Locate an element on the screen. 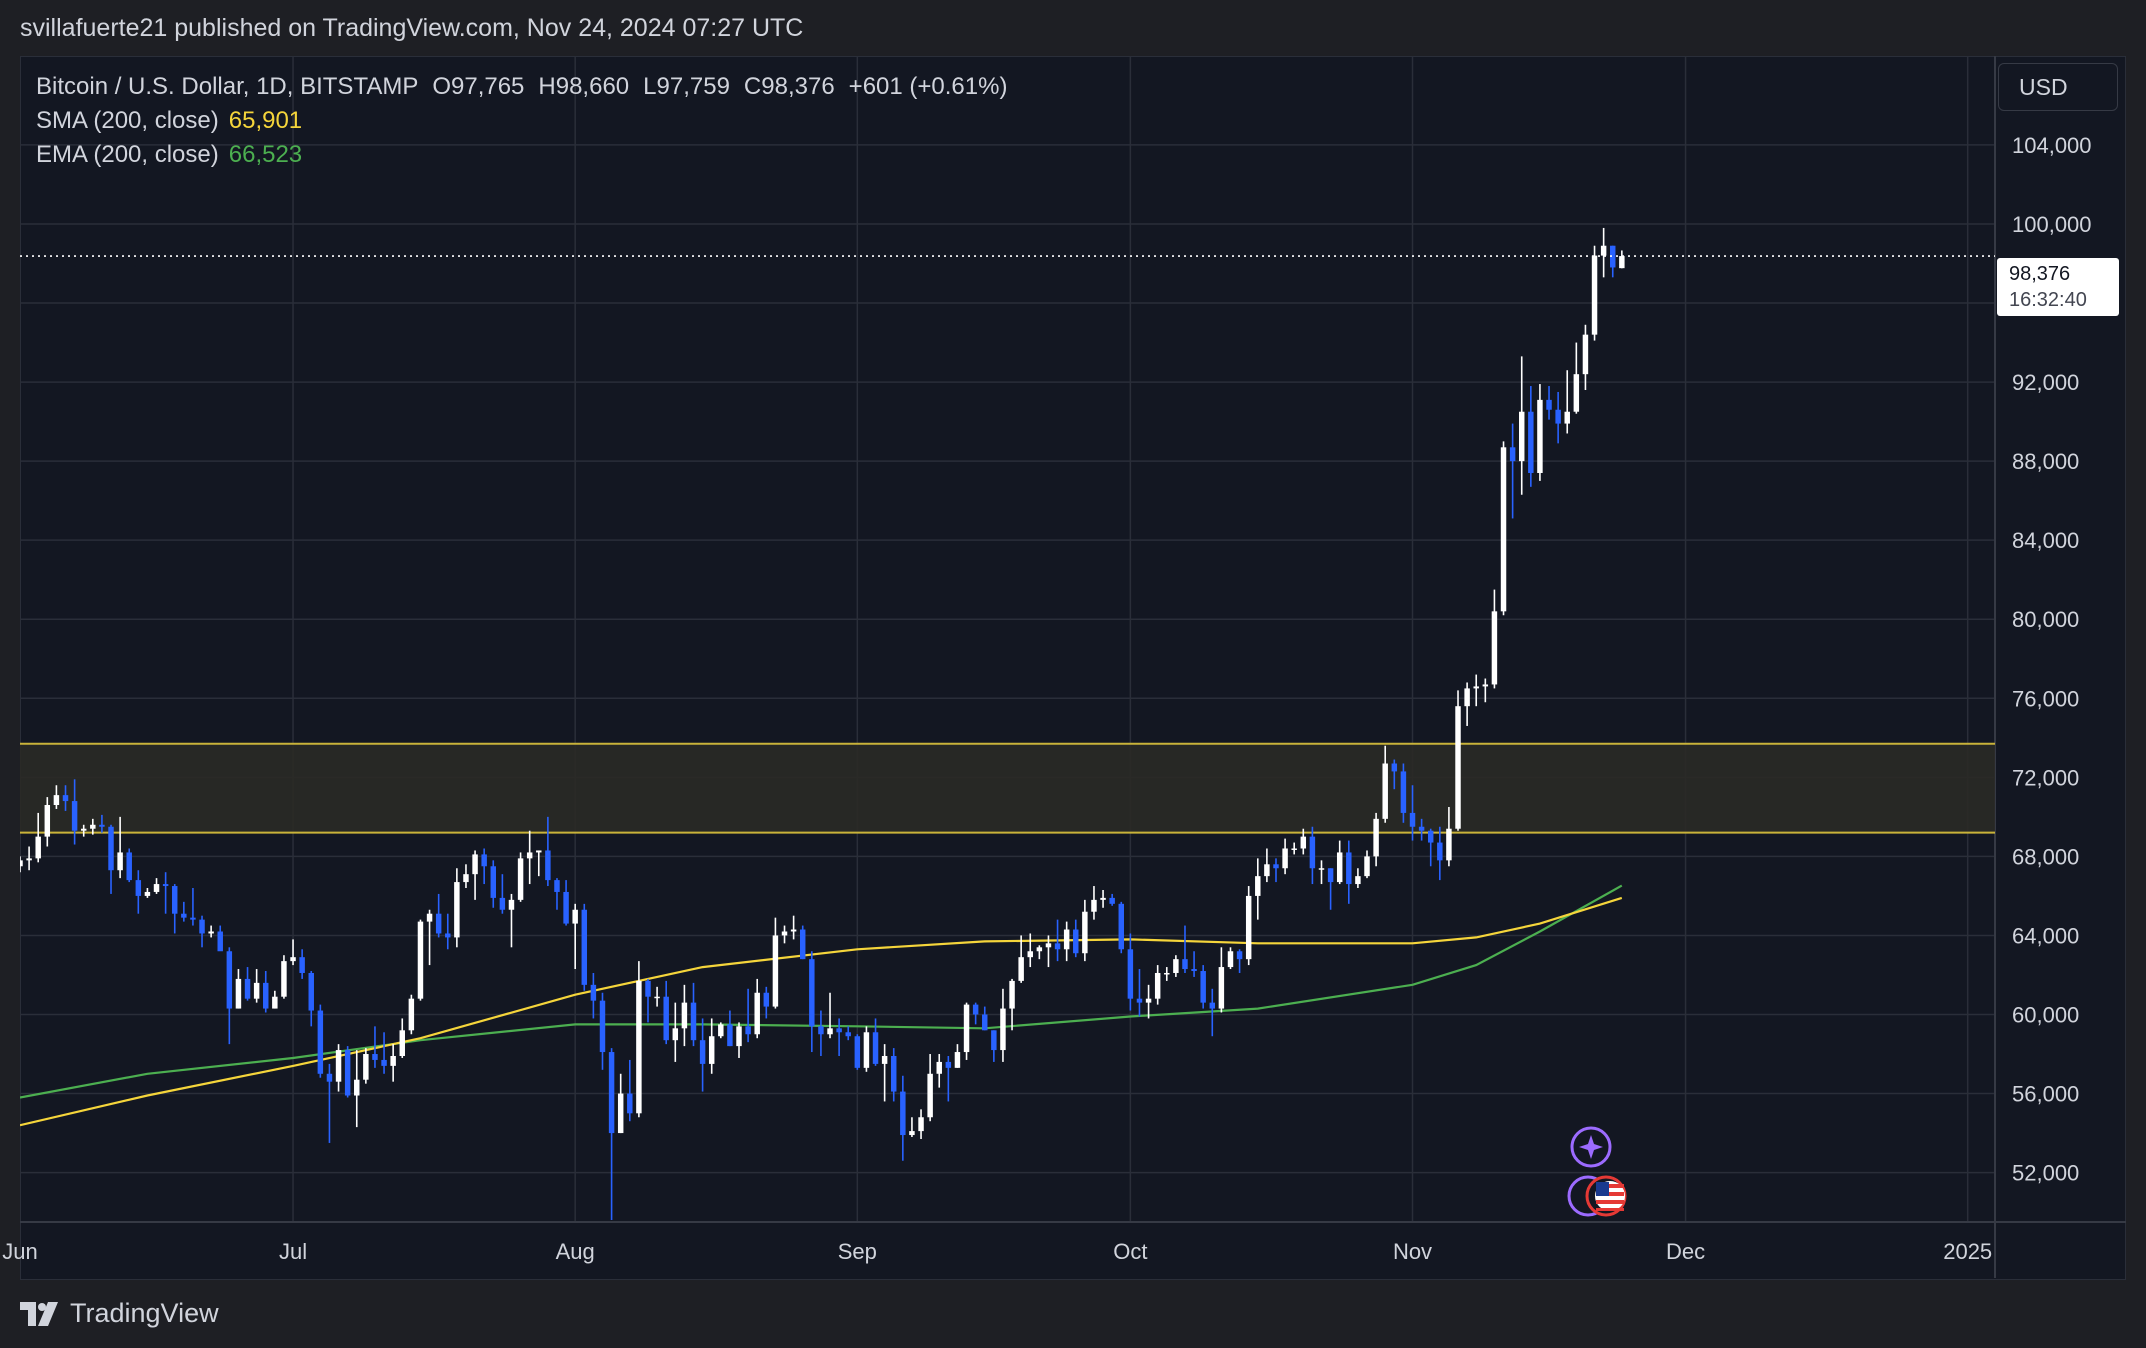  y-tick-label: 60,000 is located at coordinates (2045, 1014).